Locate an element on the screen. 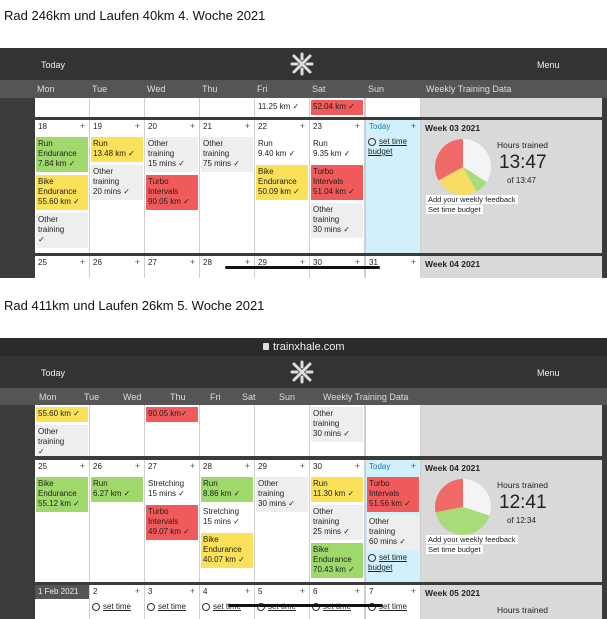 This screenshot has width=607, height=619. workout-card: Other training 20 mins ✓ is located at coordinates (117, 182).